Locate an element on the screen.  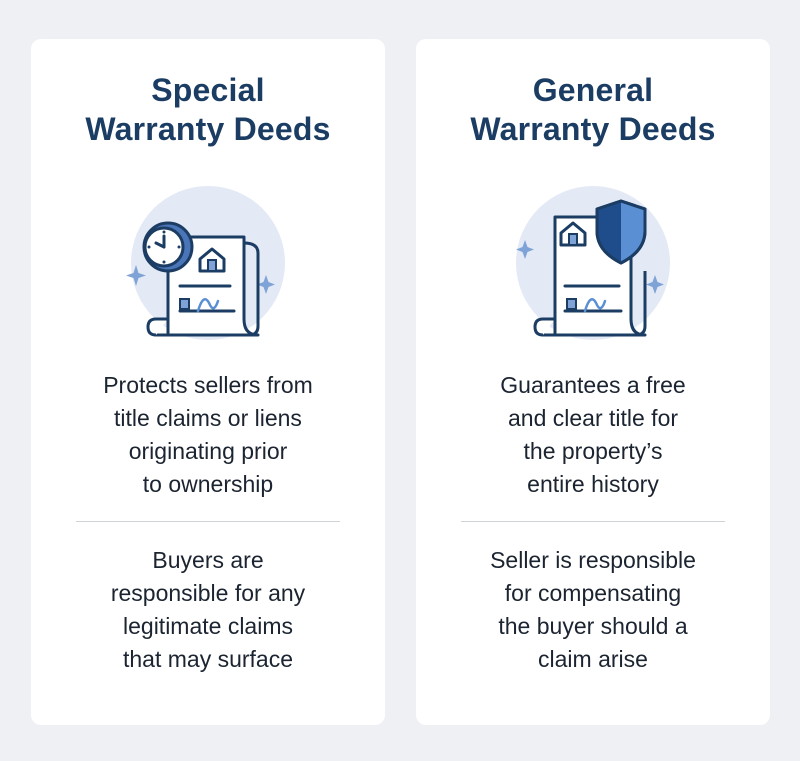
description-line: originating prior is located at coordinates (208, 451).